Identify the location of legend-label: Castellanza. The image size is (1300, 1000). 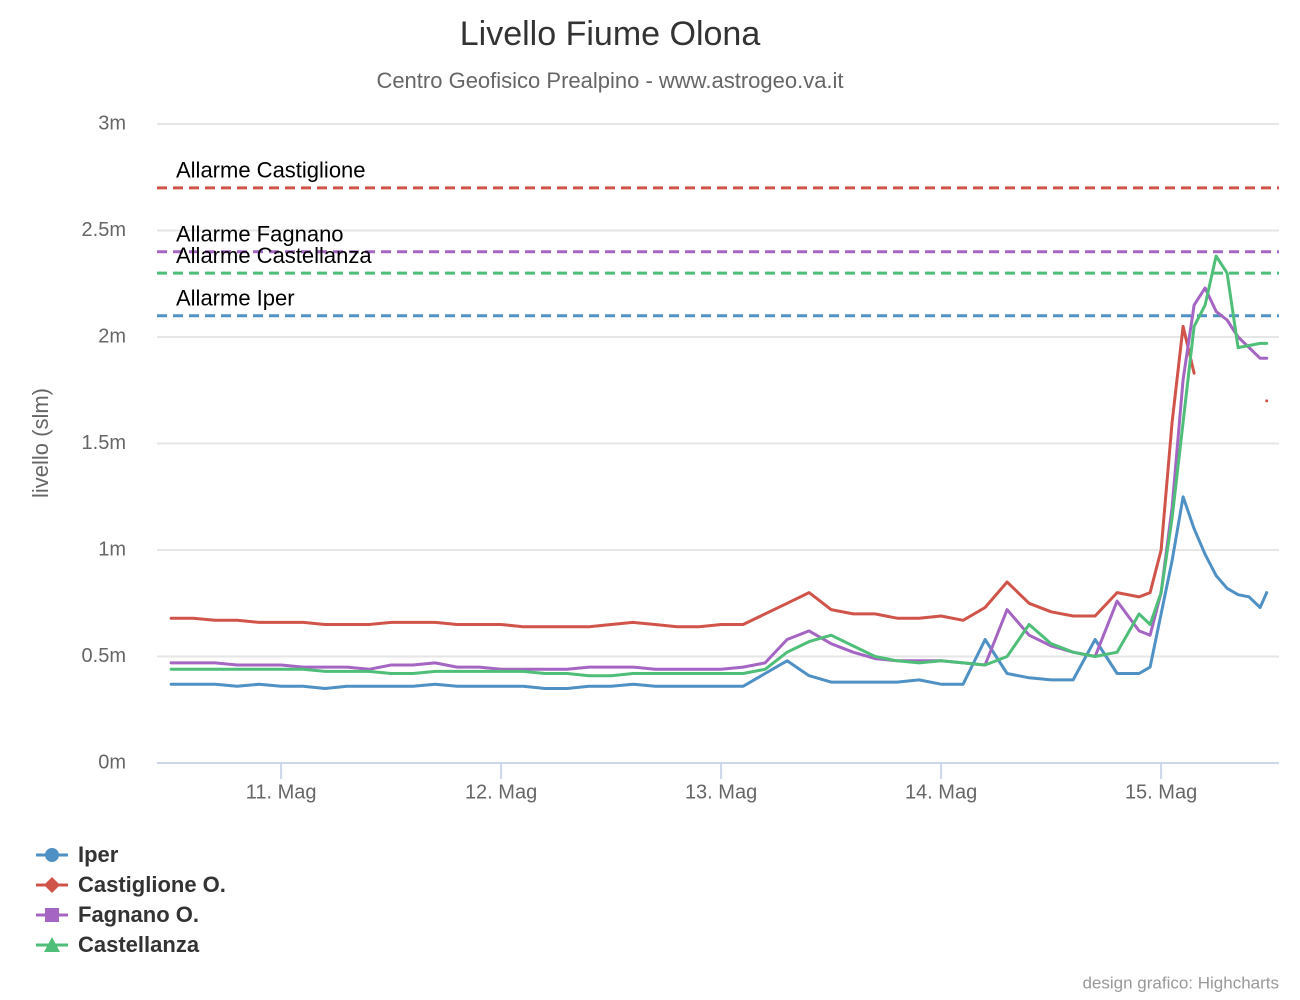
(139, 944).